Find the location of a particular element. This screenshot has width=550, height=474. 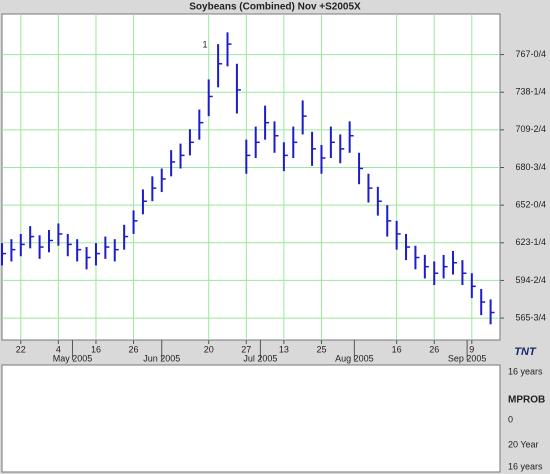

y-tick-label: 709-2/4 is located at coordinates (530, 129).